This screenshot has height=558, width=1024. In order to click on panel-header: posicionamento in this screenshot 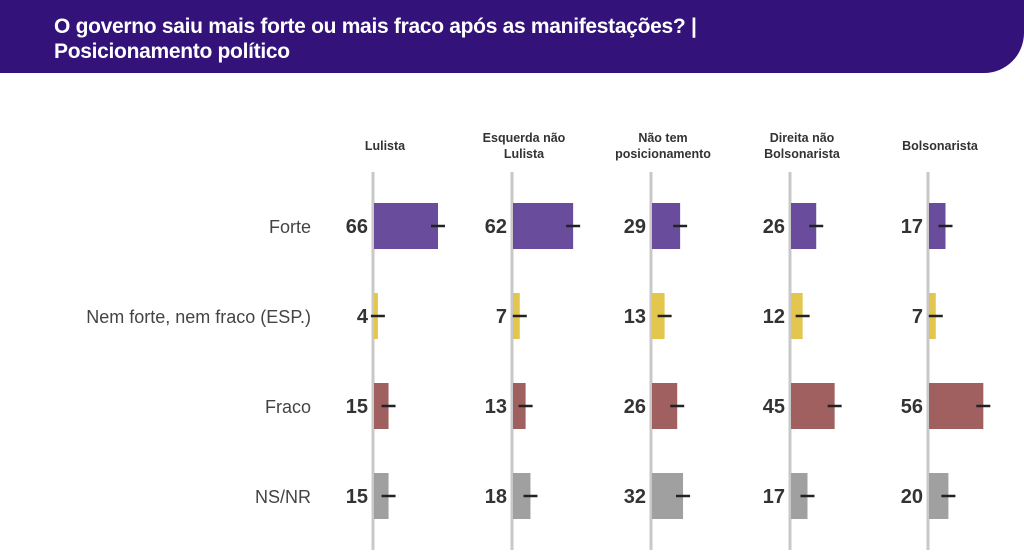, I will do `click(663, 154)`.